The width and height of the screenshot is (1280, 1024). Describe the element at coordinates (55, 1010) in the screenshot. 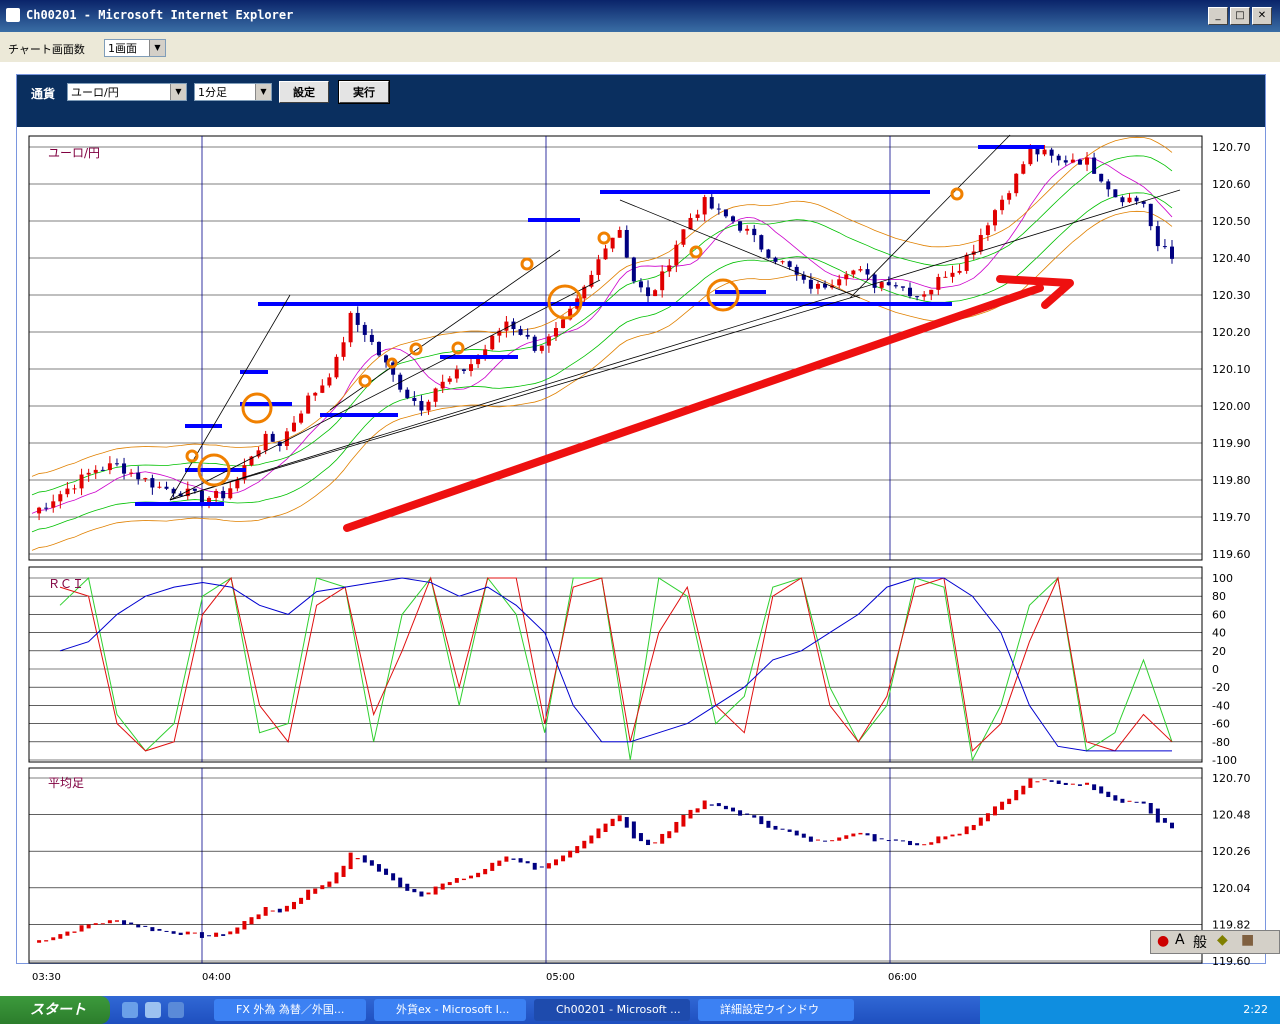

I see `start-button: スタート` at that location.